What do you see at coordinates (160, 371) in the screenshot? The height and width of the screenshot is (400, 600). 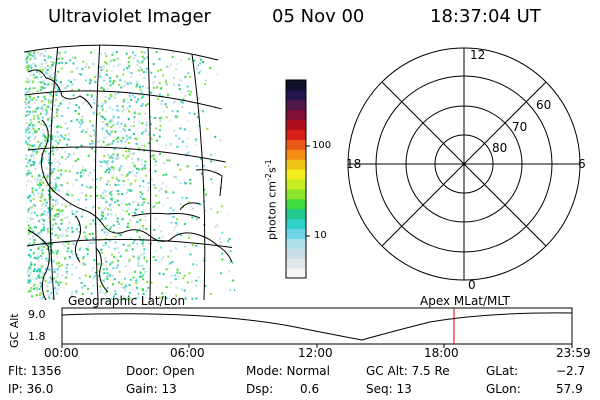 I see `info-door: Door: Open` at bounding box center [160, 371].